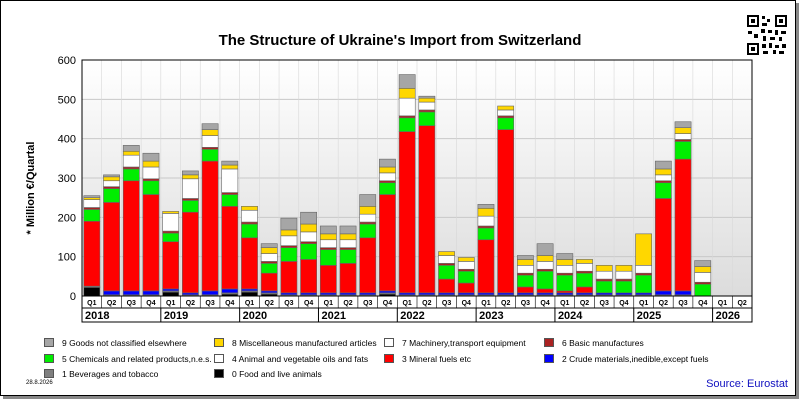 This screenshot has height=400, width=800. Describe the element at coordinates (643, 284) in the screenshot. I see `bar-segment-s5-c28` at that location.